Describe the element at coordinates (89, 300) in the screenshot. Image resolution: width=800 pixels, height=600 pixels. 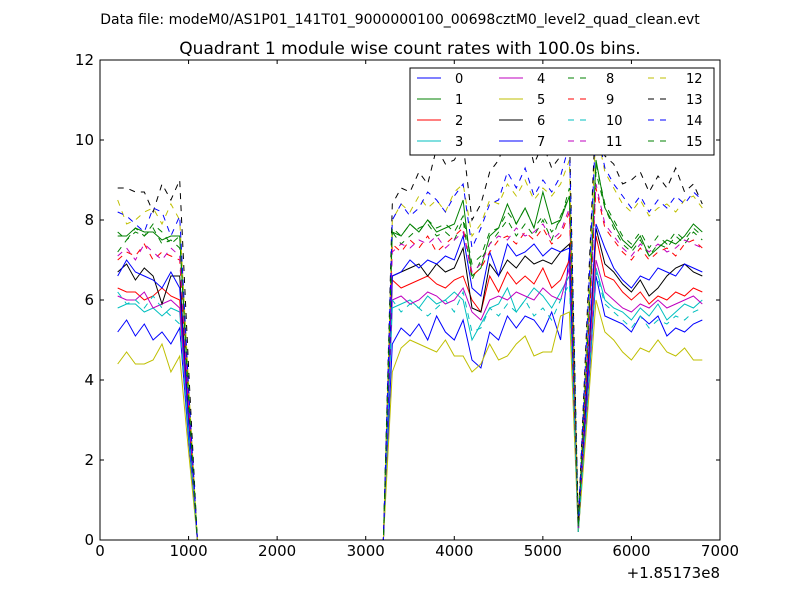
I see `y-tick-label: 6` at that location.